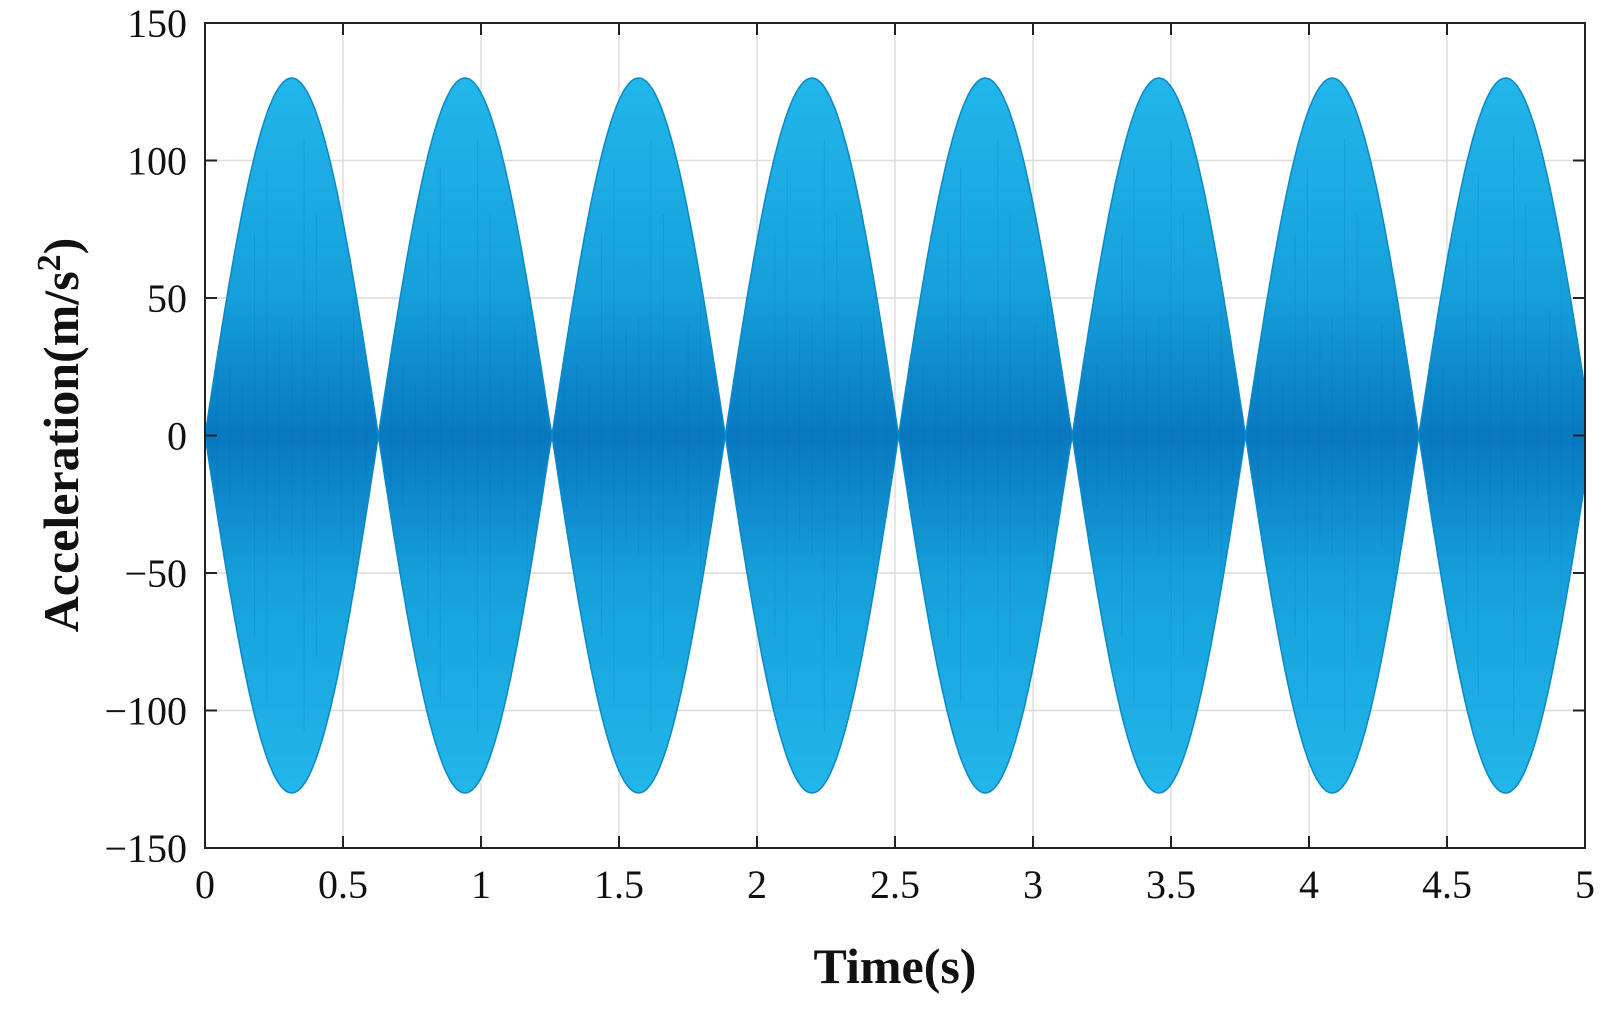 This screenshot has width=1616, height=1016. I want to click on x-tick-label: 5, so click(1585, 884).